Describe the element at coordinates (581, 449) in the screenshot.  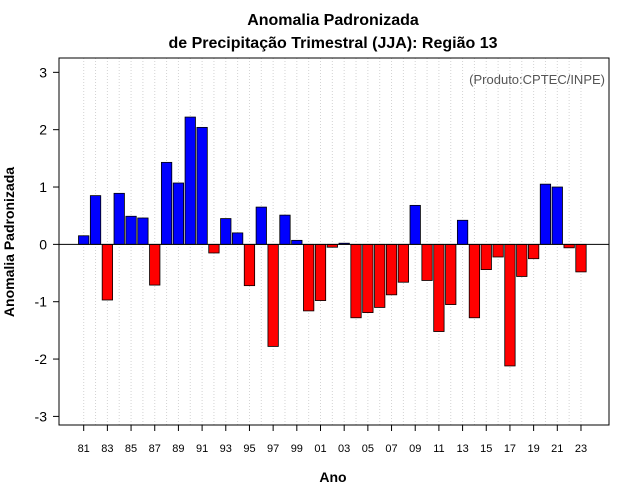
I see `x-tick-label: 23` at that location.